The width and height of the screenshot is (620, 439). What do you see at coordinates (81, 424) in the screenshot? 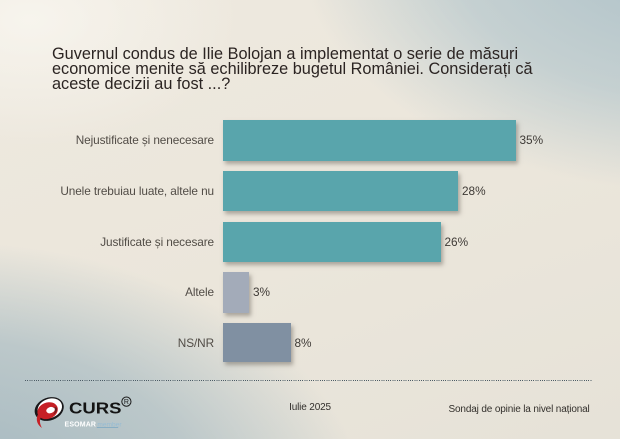
I see `svg-text: ESOMAR` at bounding box center [81, 424].